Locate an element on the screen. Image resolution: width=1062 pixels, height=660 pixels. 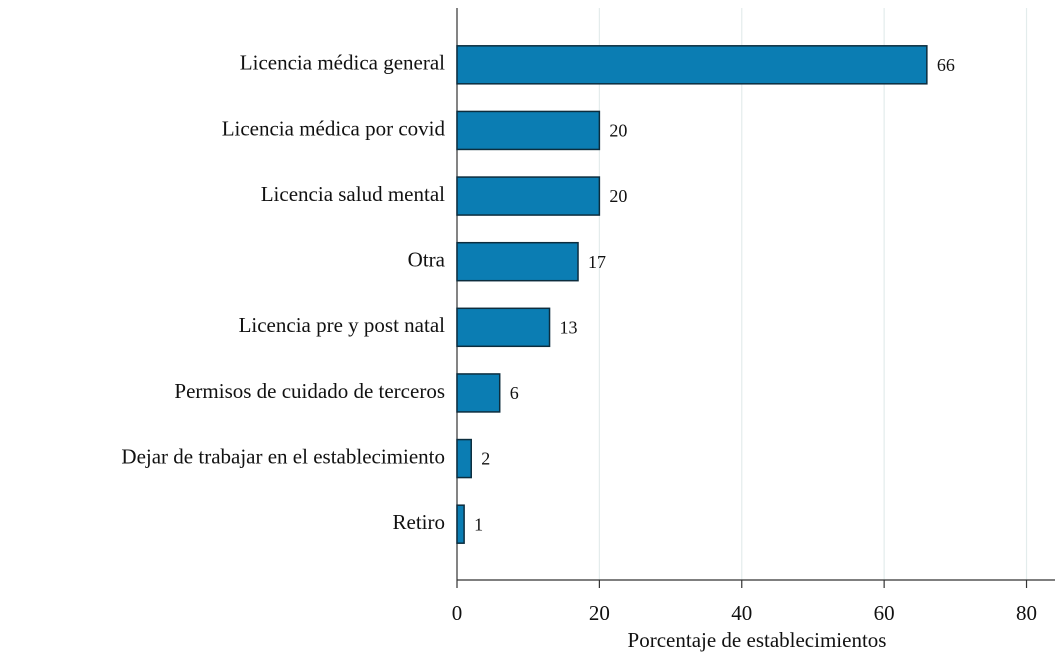
value-label: 1 is located at coordinates (478, 524).